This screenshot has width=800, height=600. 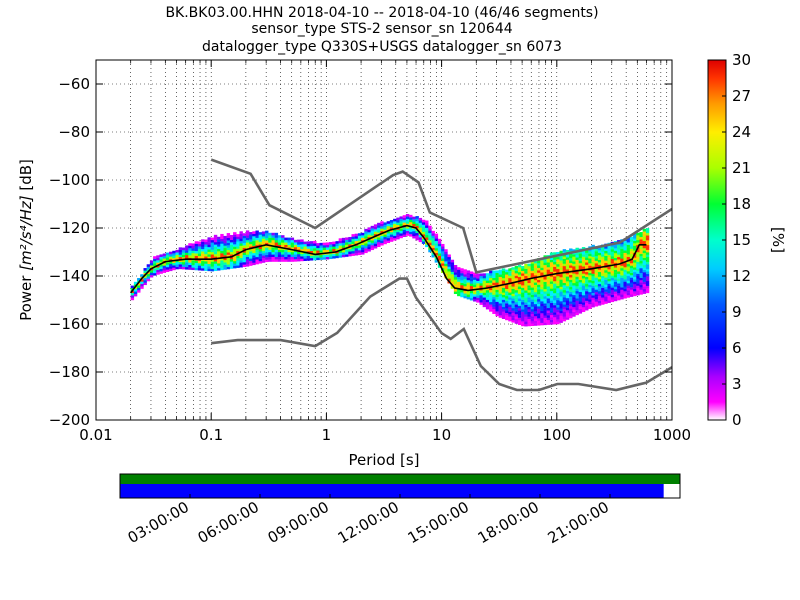 I want to click on y-tick-label: −80, so click(x=74, y=132).